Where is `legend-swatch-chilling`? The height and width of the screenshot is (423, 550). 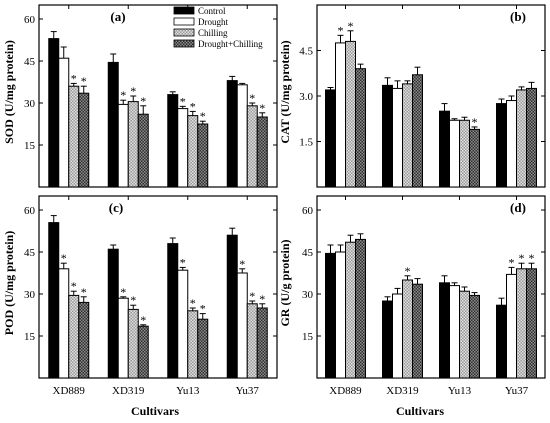
legend-swatch-chilling is located at coordinates (184, 32).